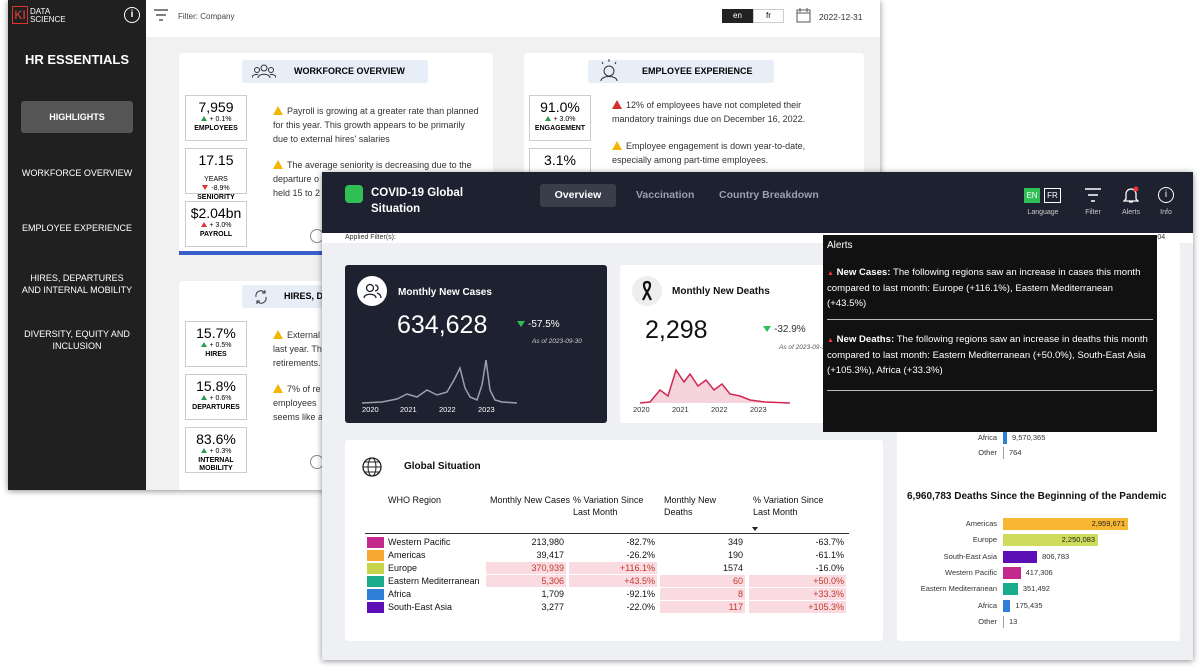  I want to click on tab-active, so click(578, 195).